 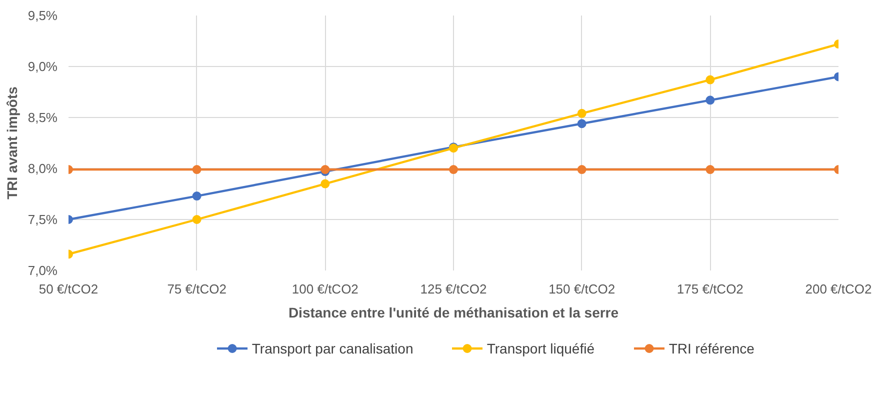 I want to click on x-tick-label: 75 €/tCO2, so click(x=196, y=289).